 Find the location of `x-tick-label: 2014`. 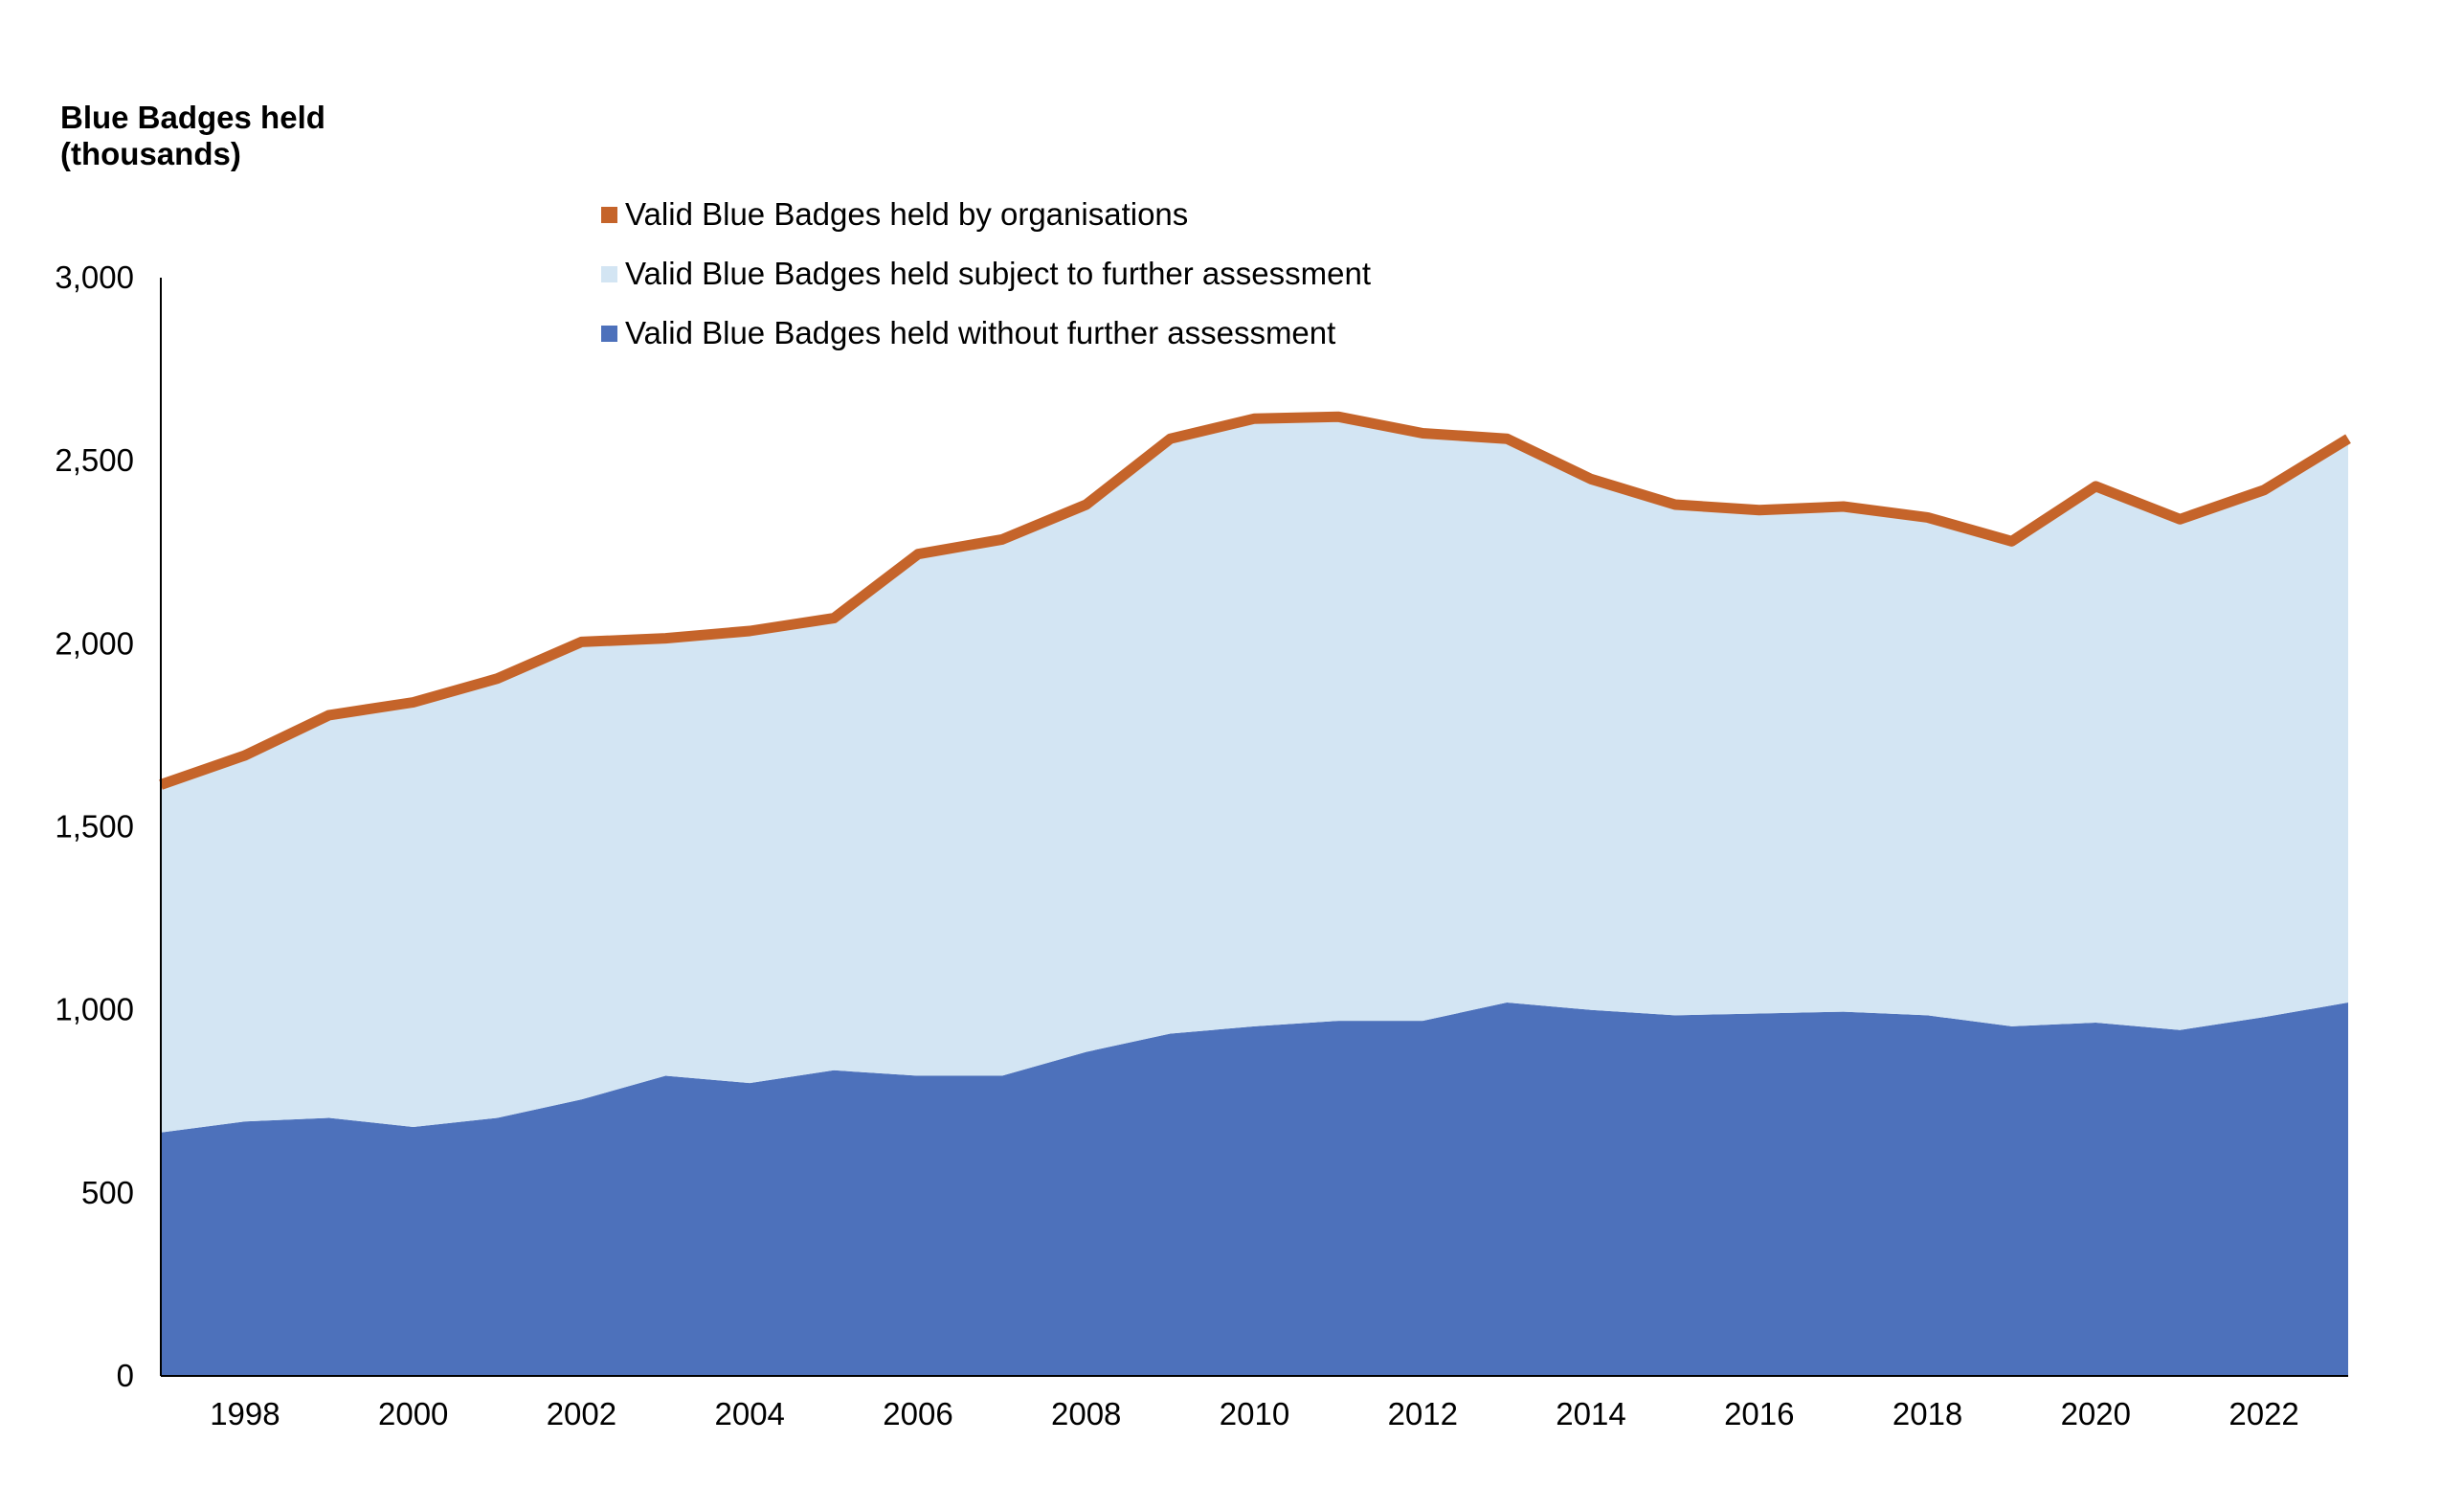

x-tick-label: 2014 is located at coordinates (1591, 1413).